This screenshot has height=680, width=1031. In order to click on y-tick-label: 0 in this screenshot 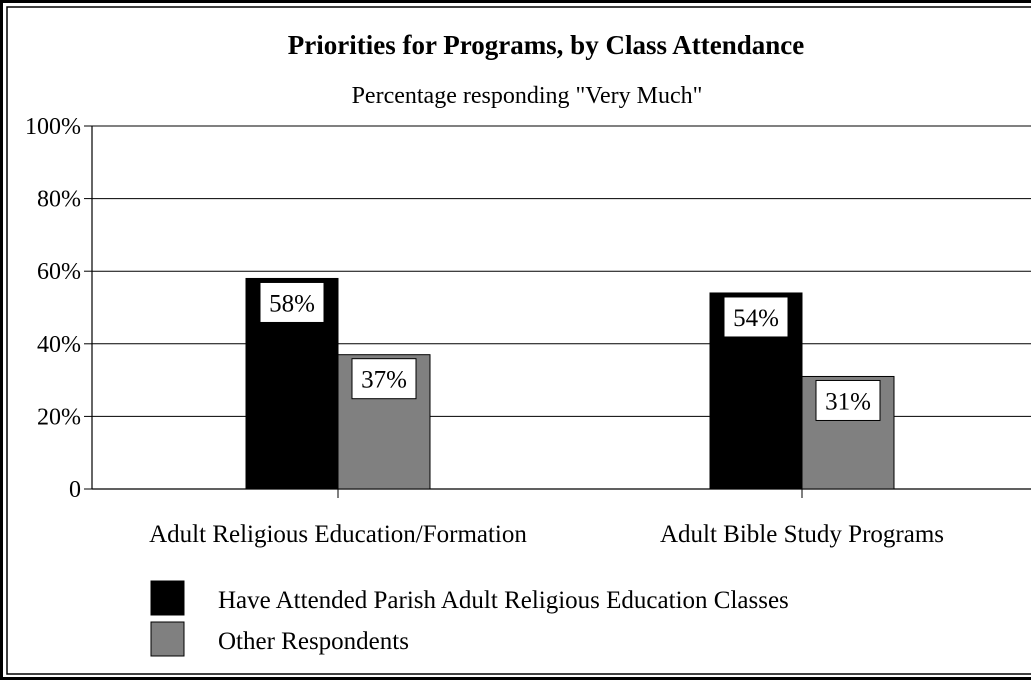, I will do `click(75, 490)`.